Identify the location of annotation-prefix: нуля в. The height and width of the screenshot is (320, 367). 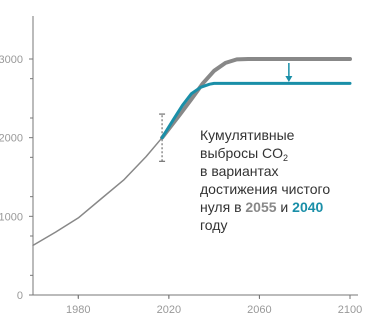
(223, 207).